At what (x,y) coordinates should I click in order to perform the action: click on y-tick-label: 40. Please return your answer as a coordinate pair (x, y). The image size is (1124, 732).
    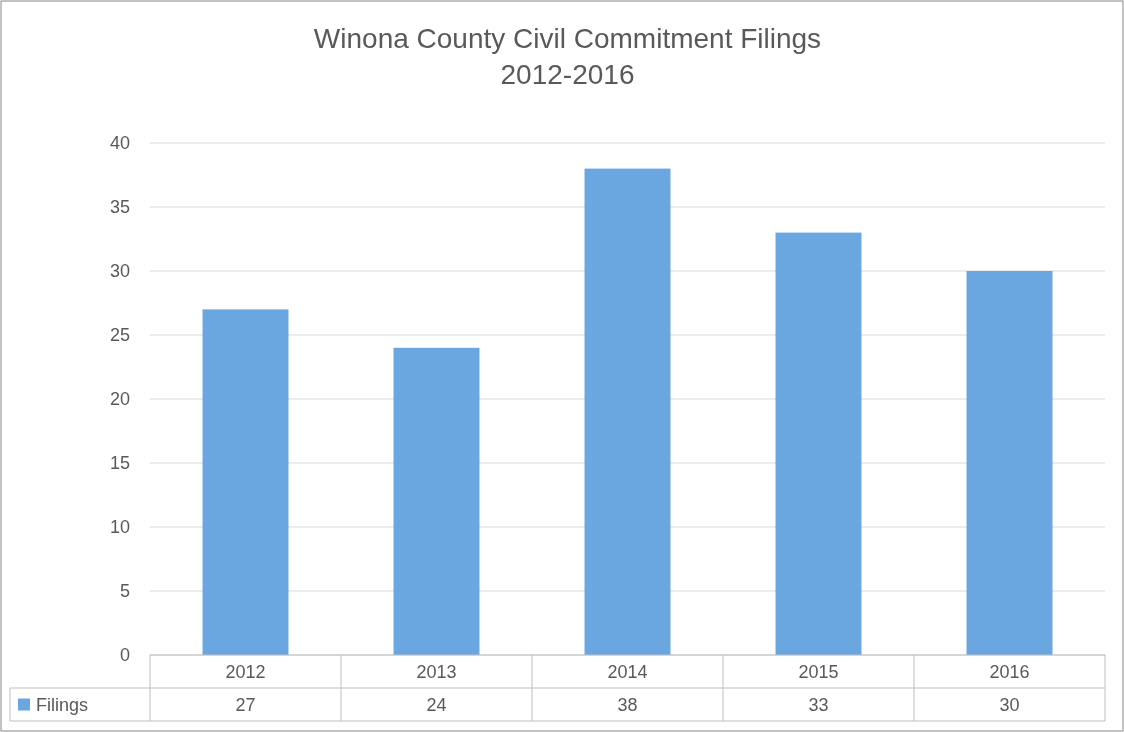
    Looking at the image, I should click on (119, 143).